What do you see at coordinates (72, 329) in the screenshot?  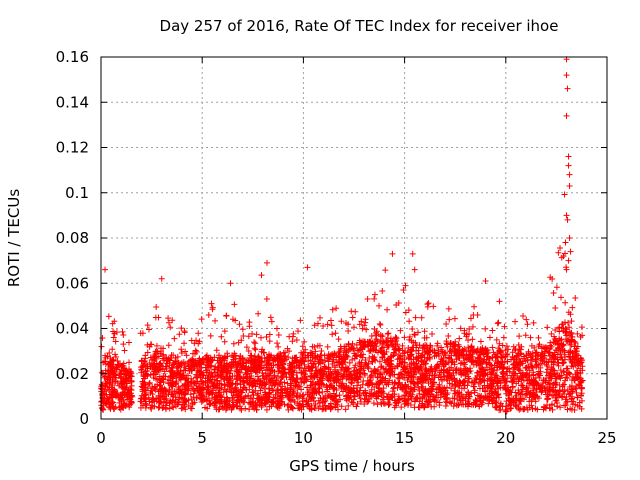 I see `y-tick-label: 0.04` at bounding box center [72, 329].